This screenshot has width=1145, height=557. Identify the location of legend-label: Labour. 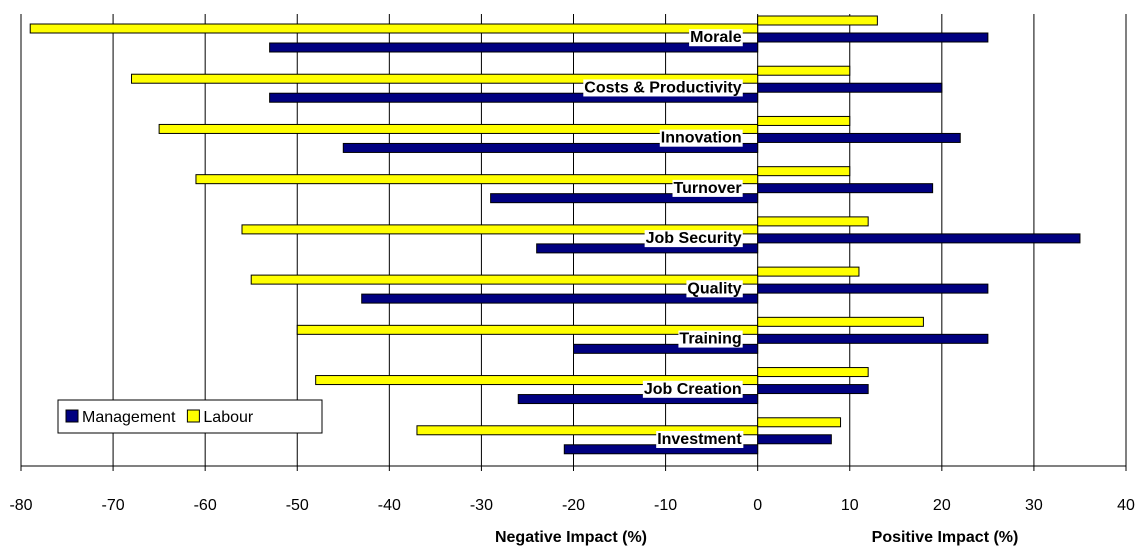
(228, 417).